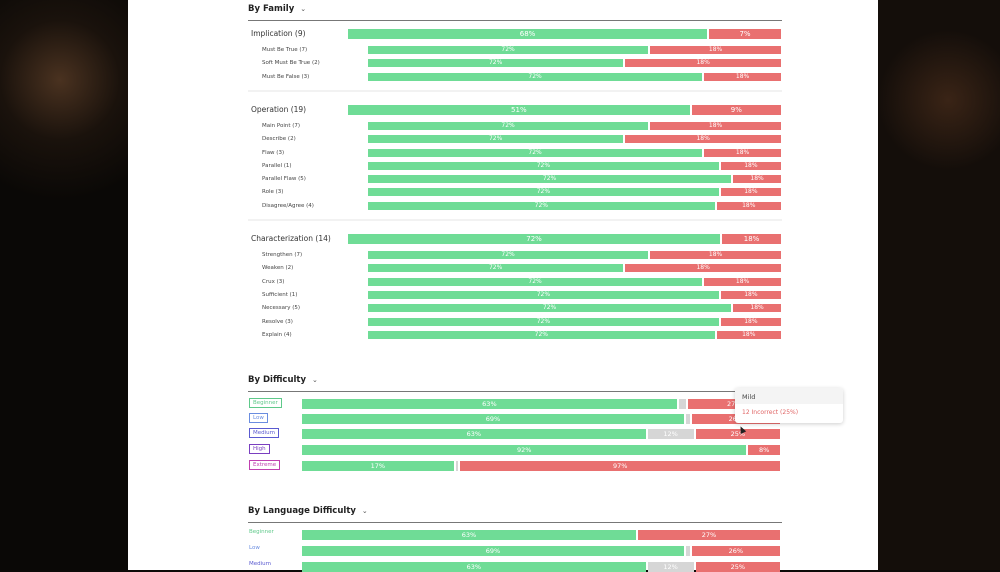 This screenshot has width=1000, height=572. I want to click on subtype-label: Disagree/Agree (4), so click(288, 205).